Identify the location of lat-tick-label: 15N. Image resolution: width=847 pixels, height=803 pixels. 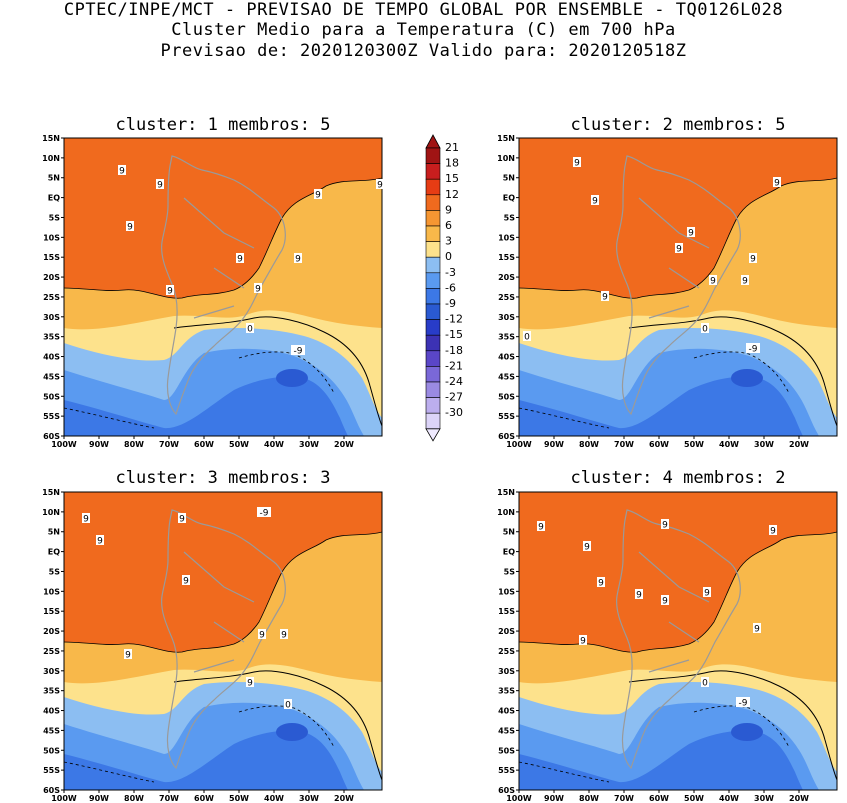
(506, 138).